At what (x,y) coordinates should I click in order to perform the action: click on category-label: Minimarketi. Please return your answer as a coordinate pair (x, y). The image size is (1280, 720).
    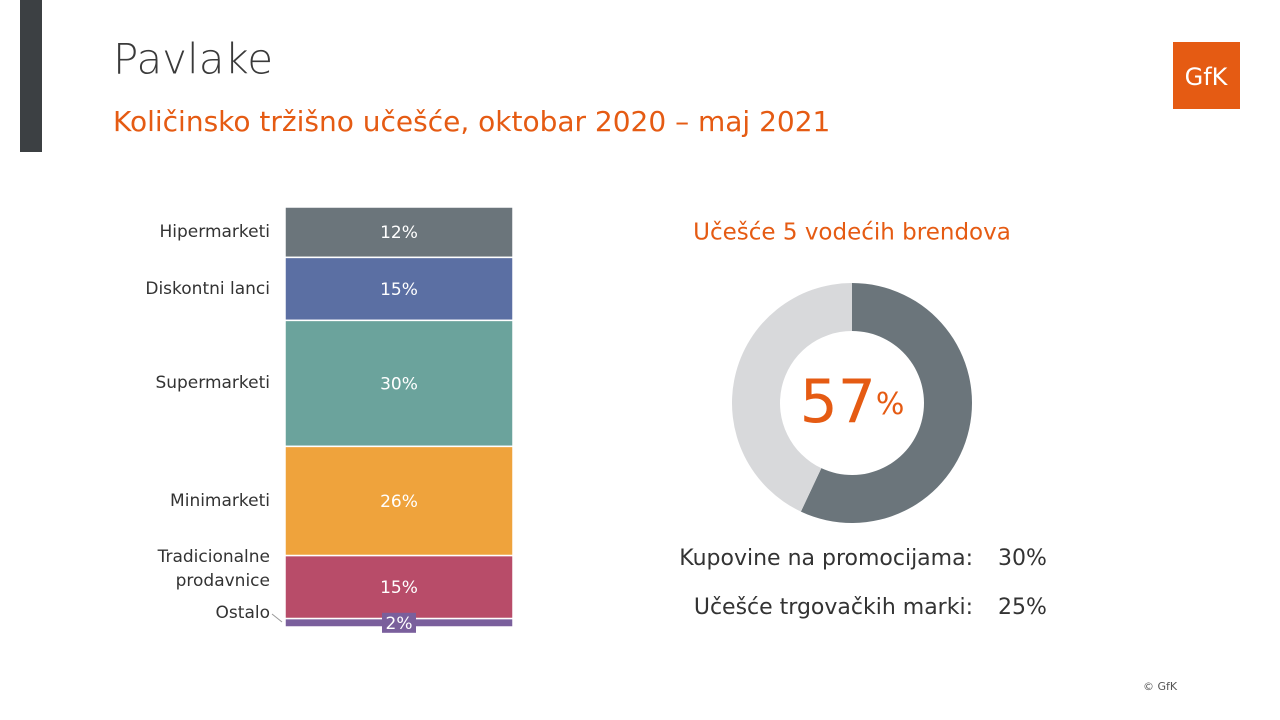
    Looking at the image, I should click on (220, 501).